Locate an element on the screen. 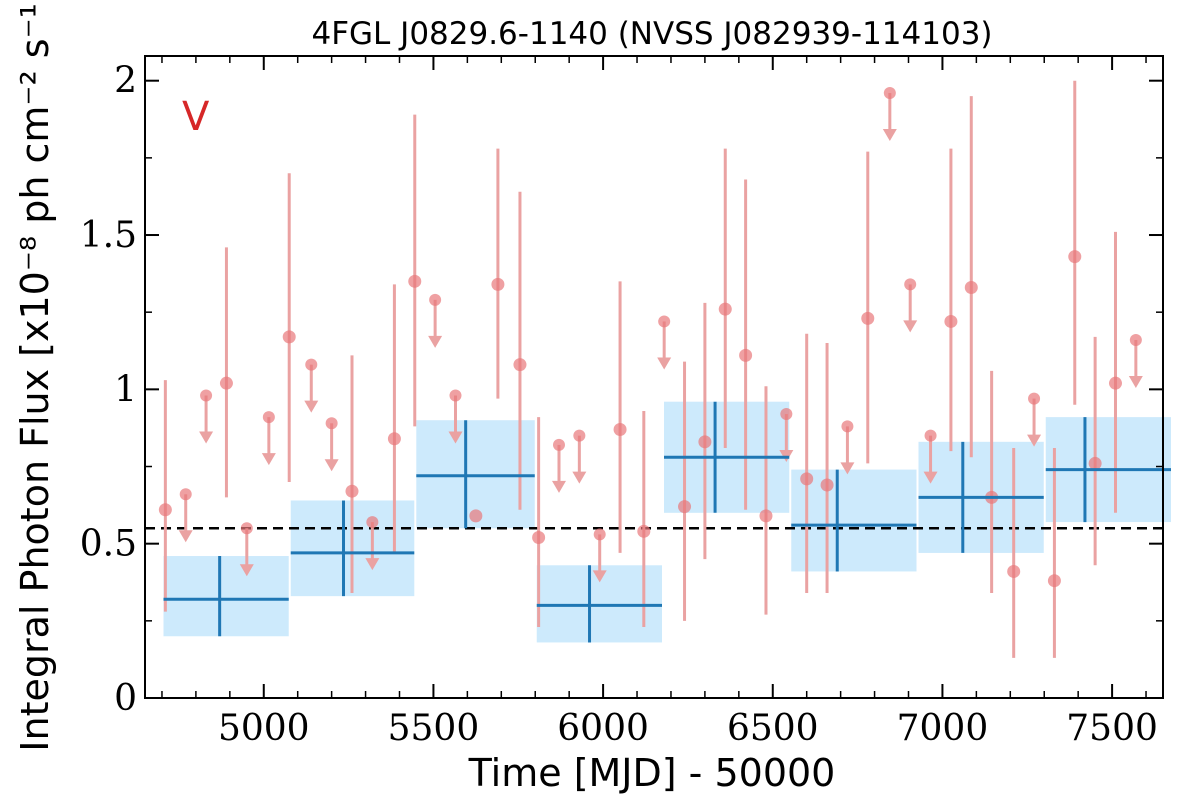 The height and width of the screenshot is (800, 1200). y-tick-label: 0.5 is located at coordinates (108, 544).